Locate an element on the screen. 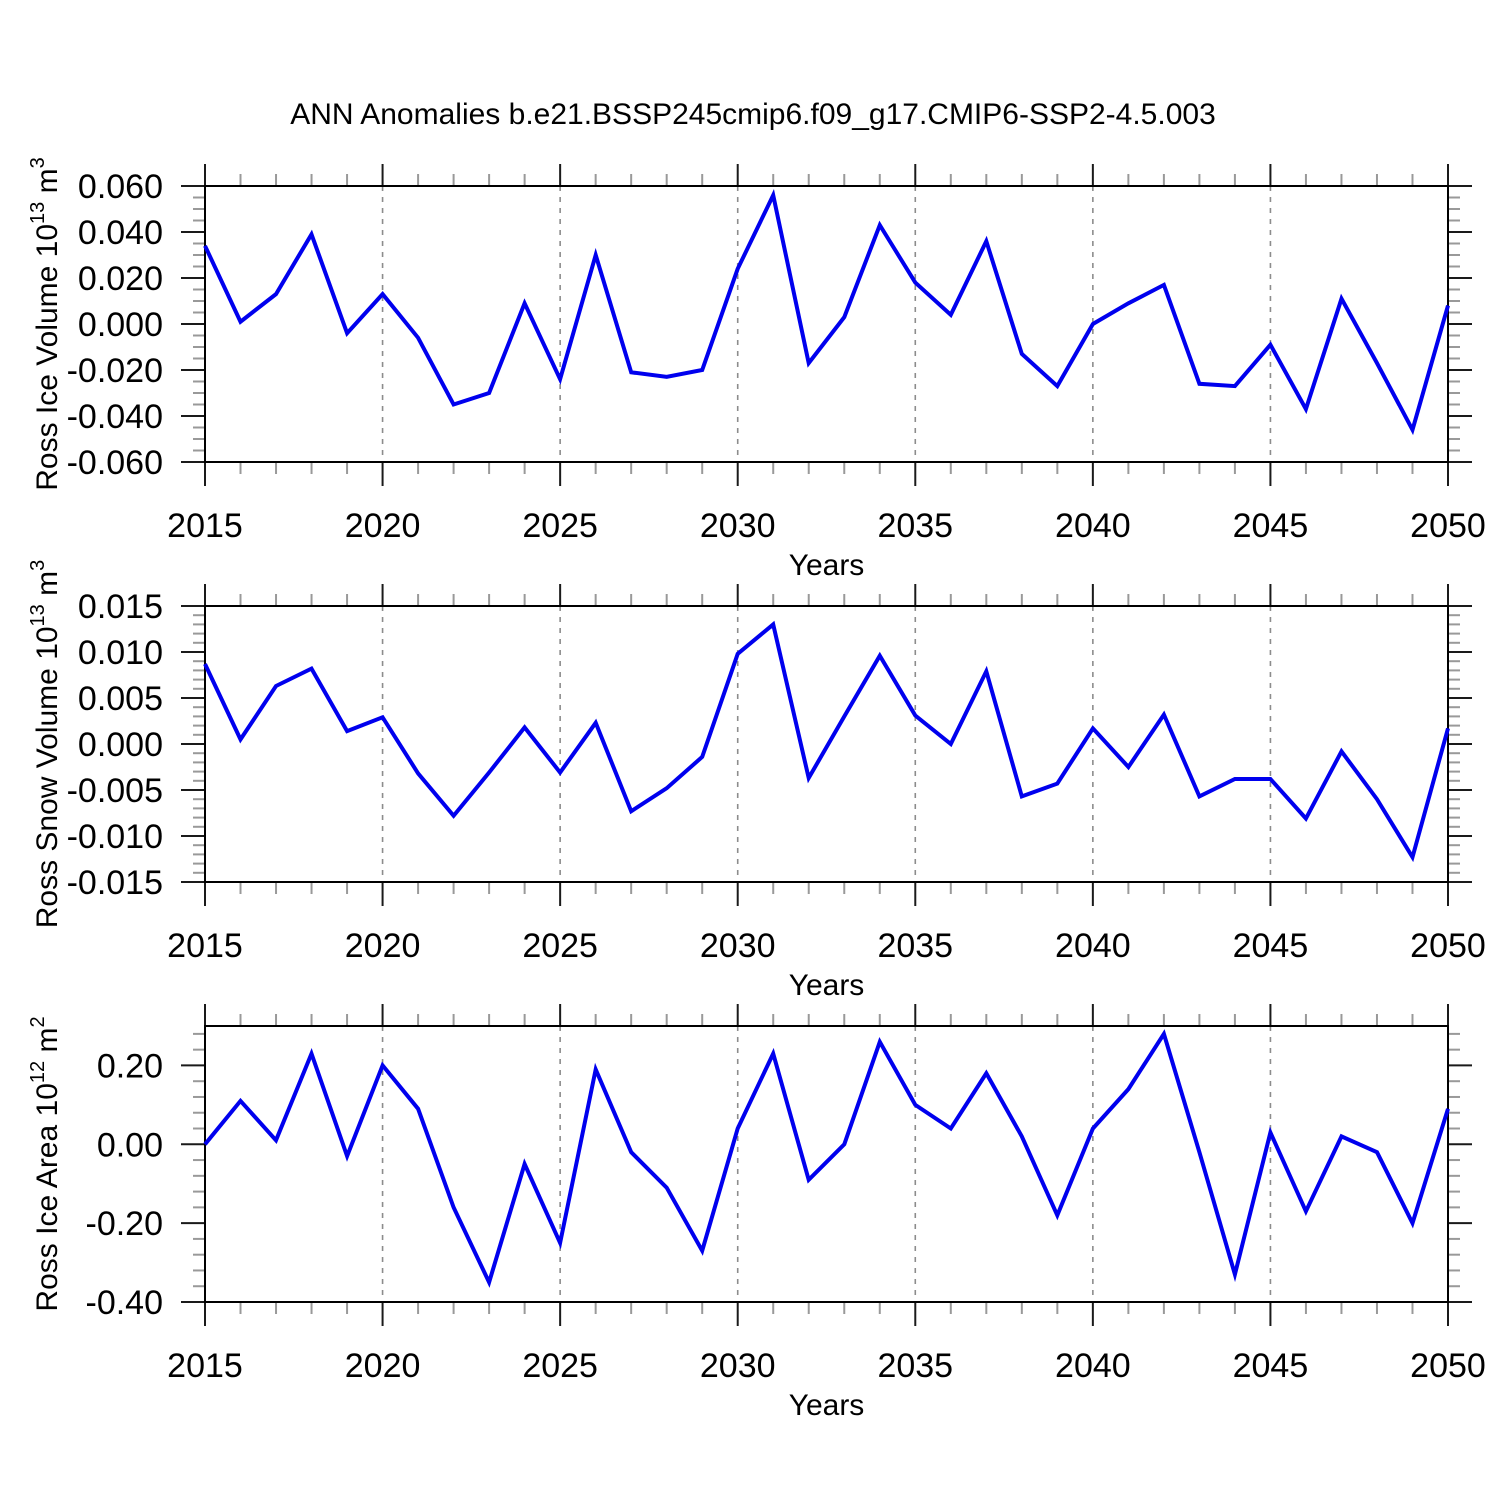 This screenshot has width=1500, height=1500. y-tick-label: -0.015 is located at coordinates (115, 883).